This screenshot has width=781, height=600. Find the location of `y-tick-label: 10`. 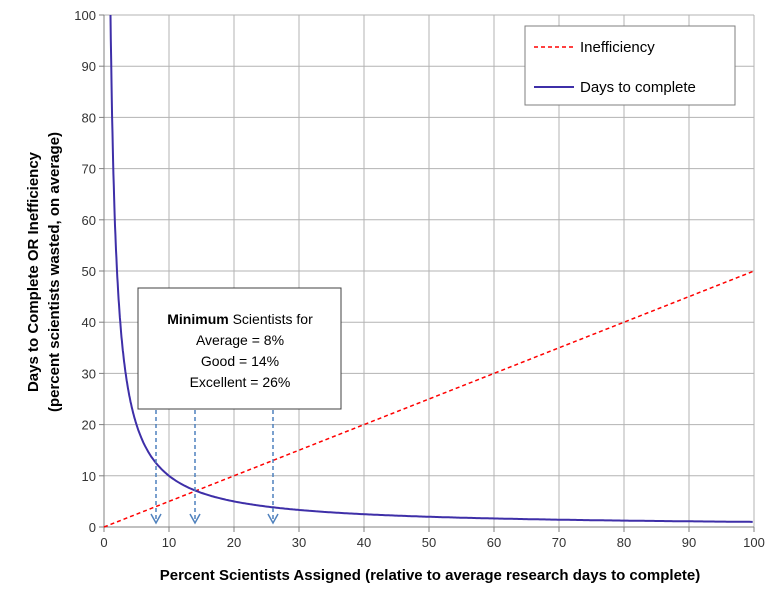

y-tick-label: 10 is located at coordinates (89, 476).